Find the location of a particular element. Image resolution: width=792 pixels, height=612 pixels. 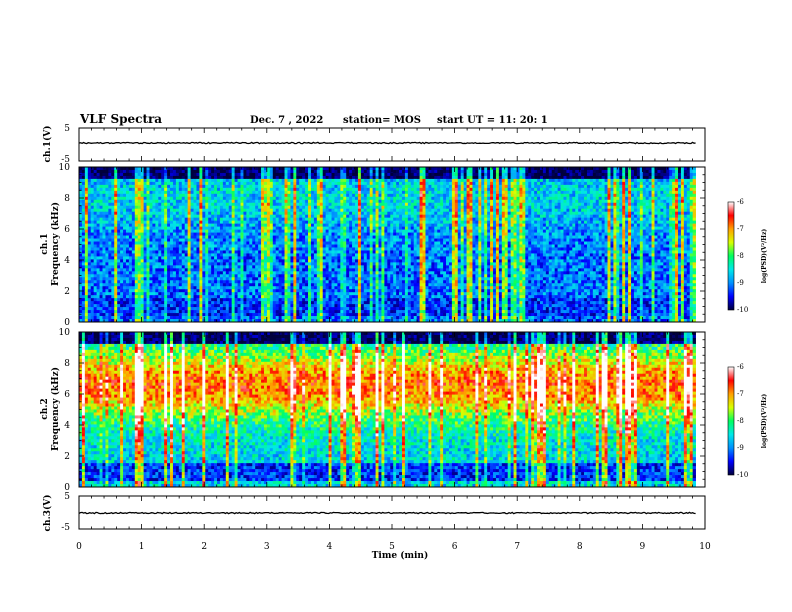

cb1-tick-7: -7 is located at coordinates (740, 229).